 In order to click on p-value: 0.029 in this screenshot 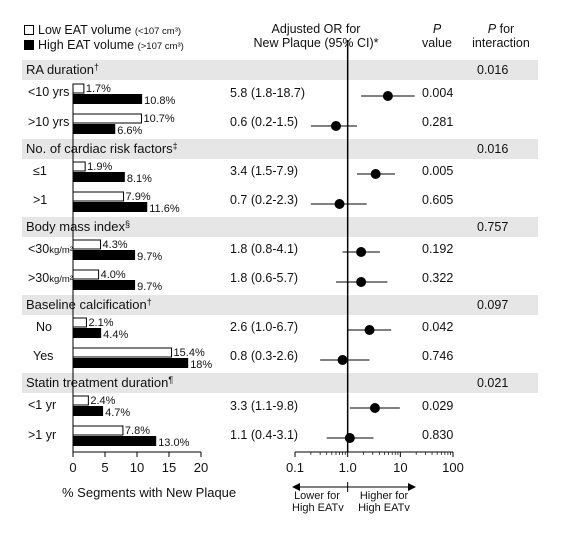, I will do `click(438, 406)`.